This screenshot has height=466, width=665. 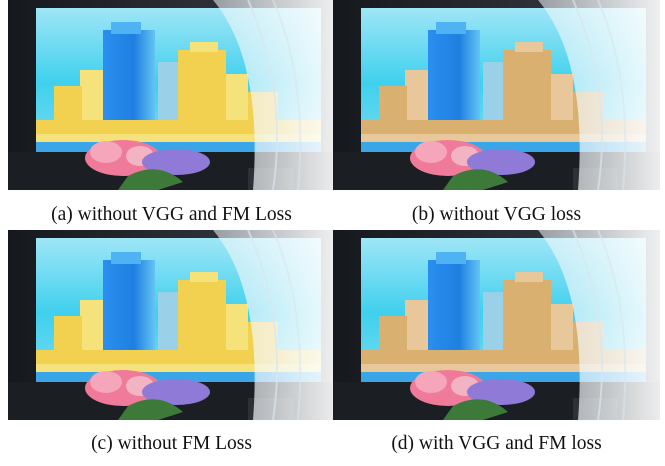 I want to click on panel-d-caption: (d) with VGG and FM loss, so click(x=496, y=443).